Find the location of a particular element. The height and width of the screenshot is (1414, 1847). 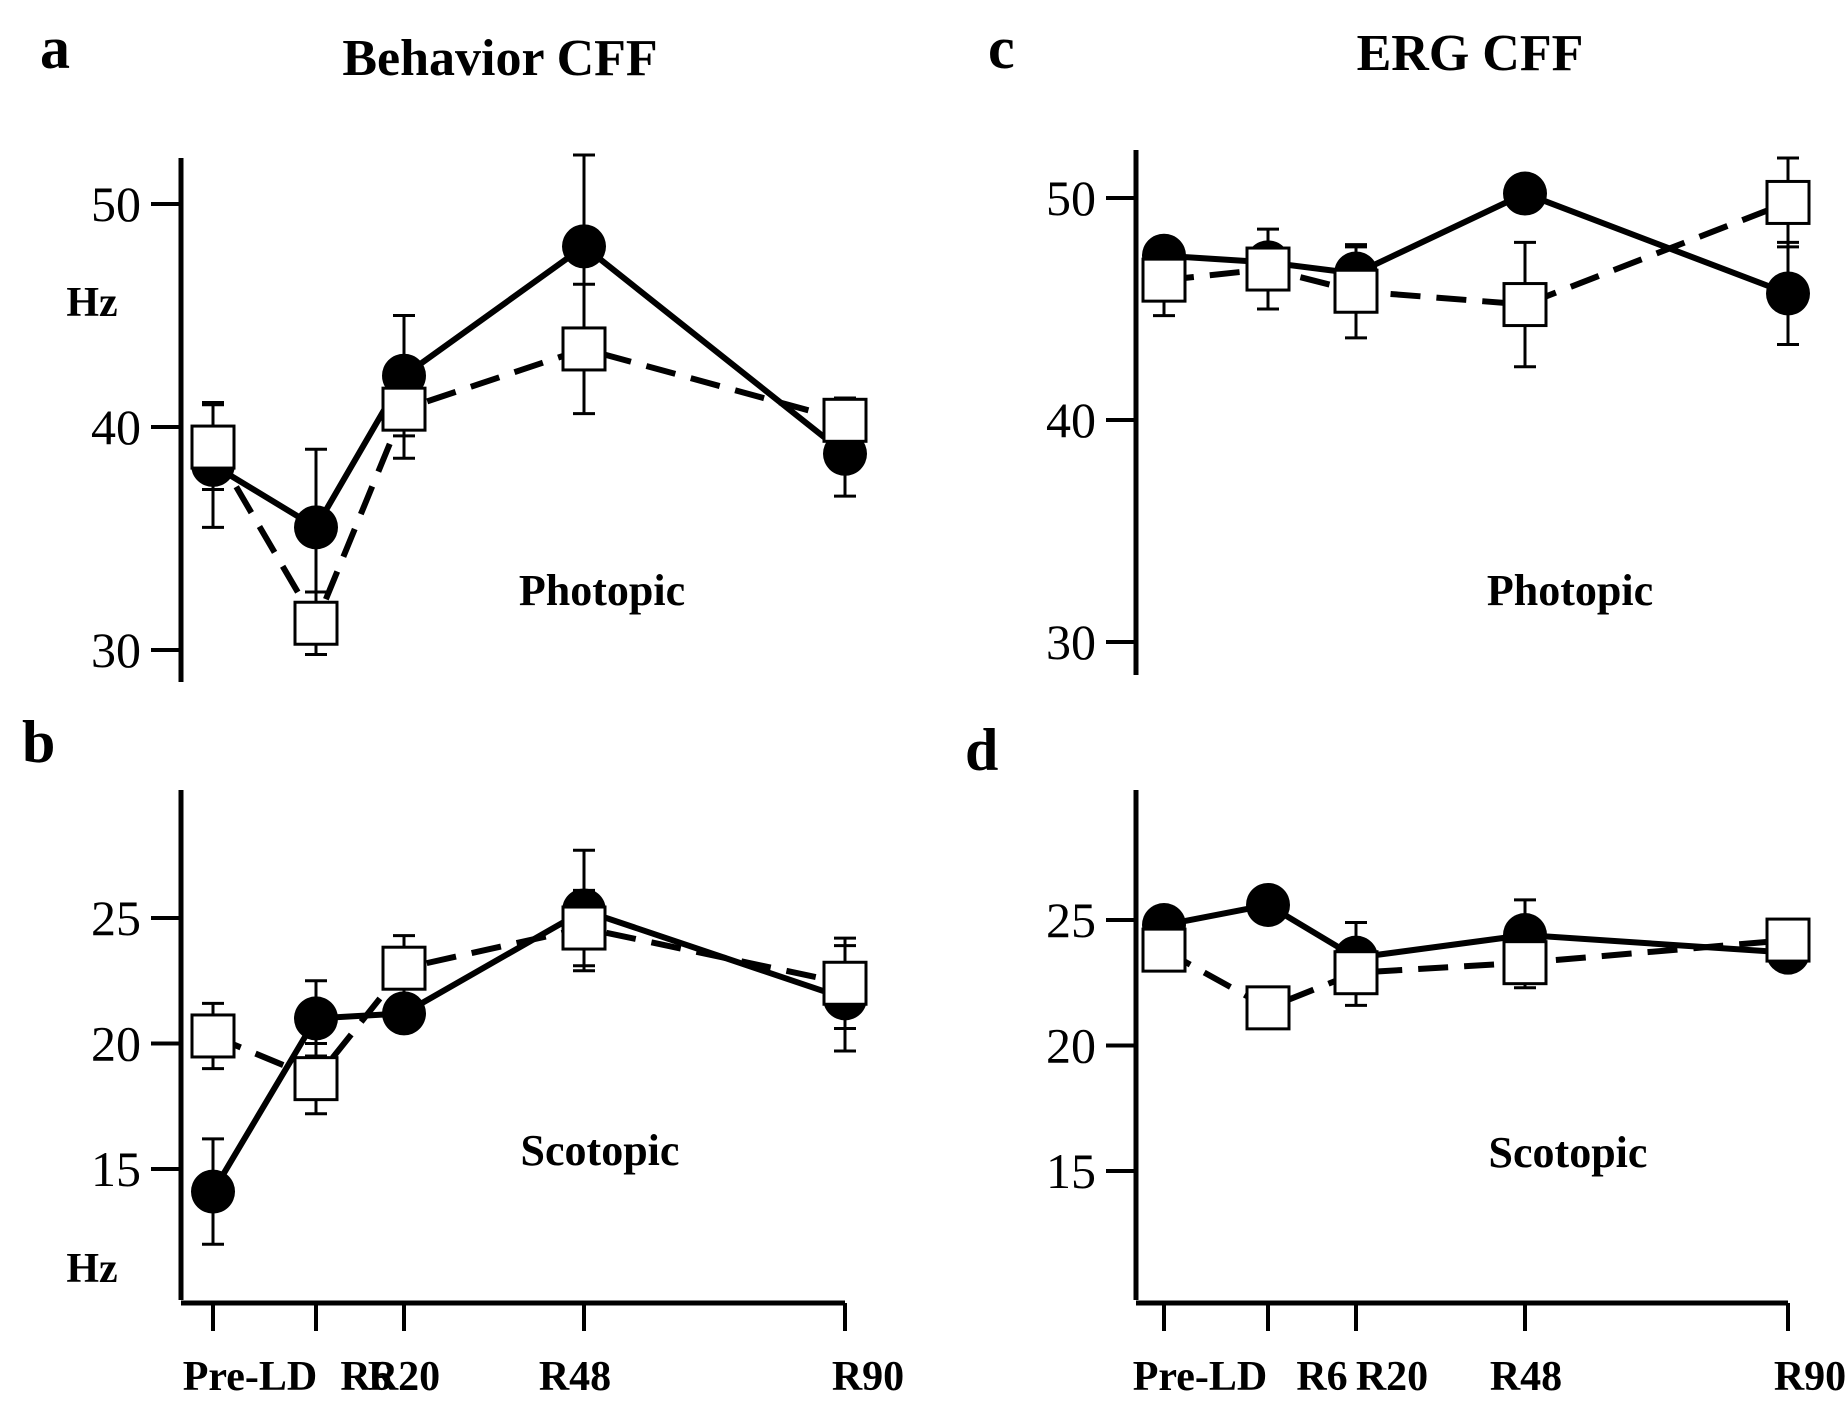

panel-b-letter: b is located at coordinates (38, 742).